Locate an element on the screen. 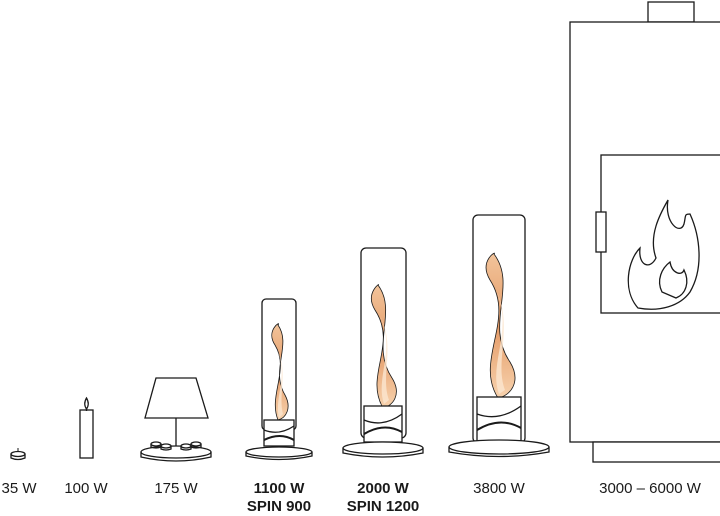  label-spin-900: 1100 W SPIN 900 is located at coordinates (279, 497).